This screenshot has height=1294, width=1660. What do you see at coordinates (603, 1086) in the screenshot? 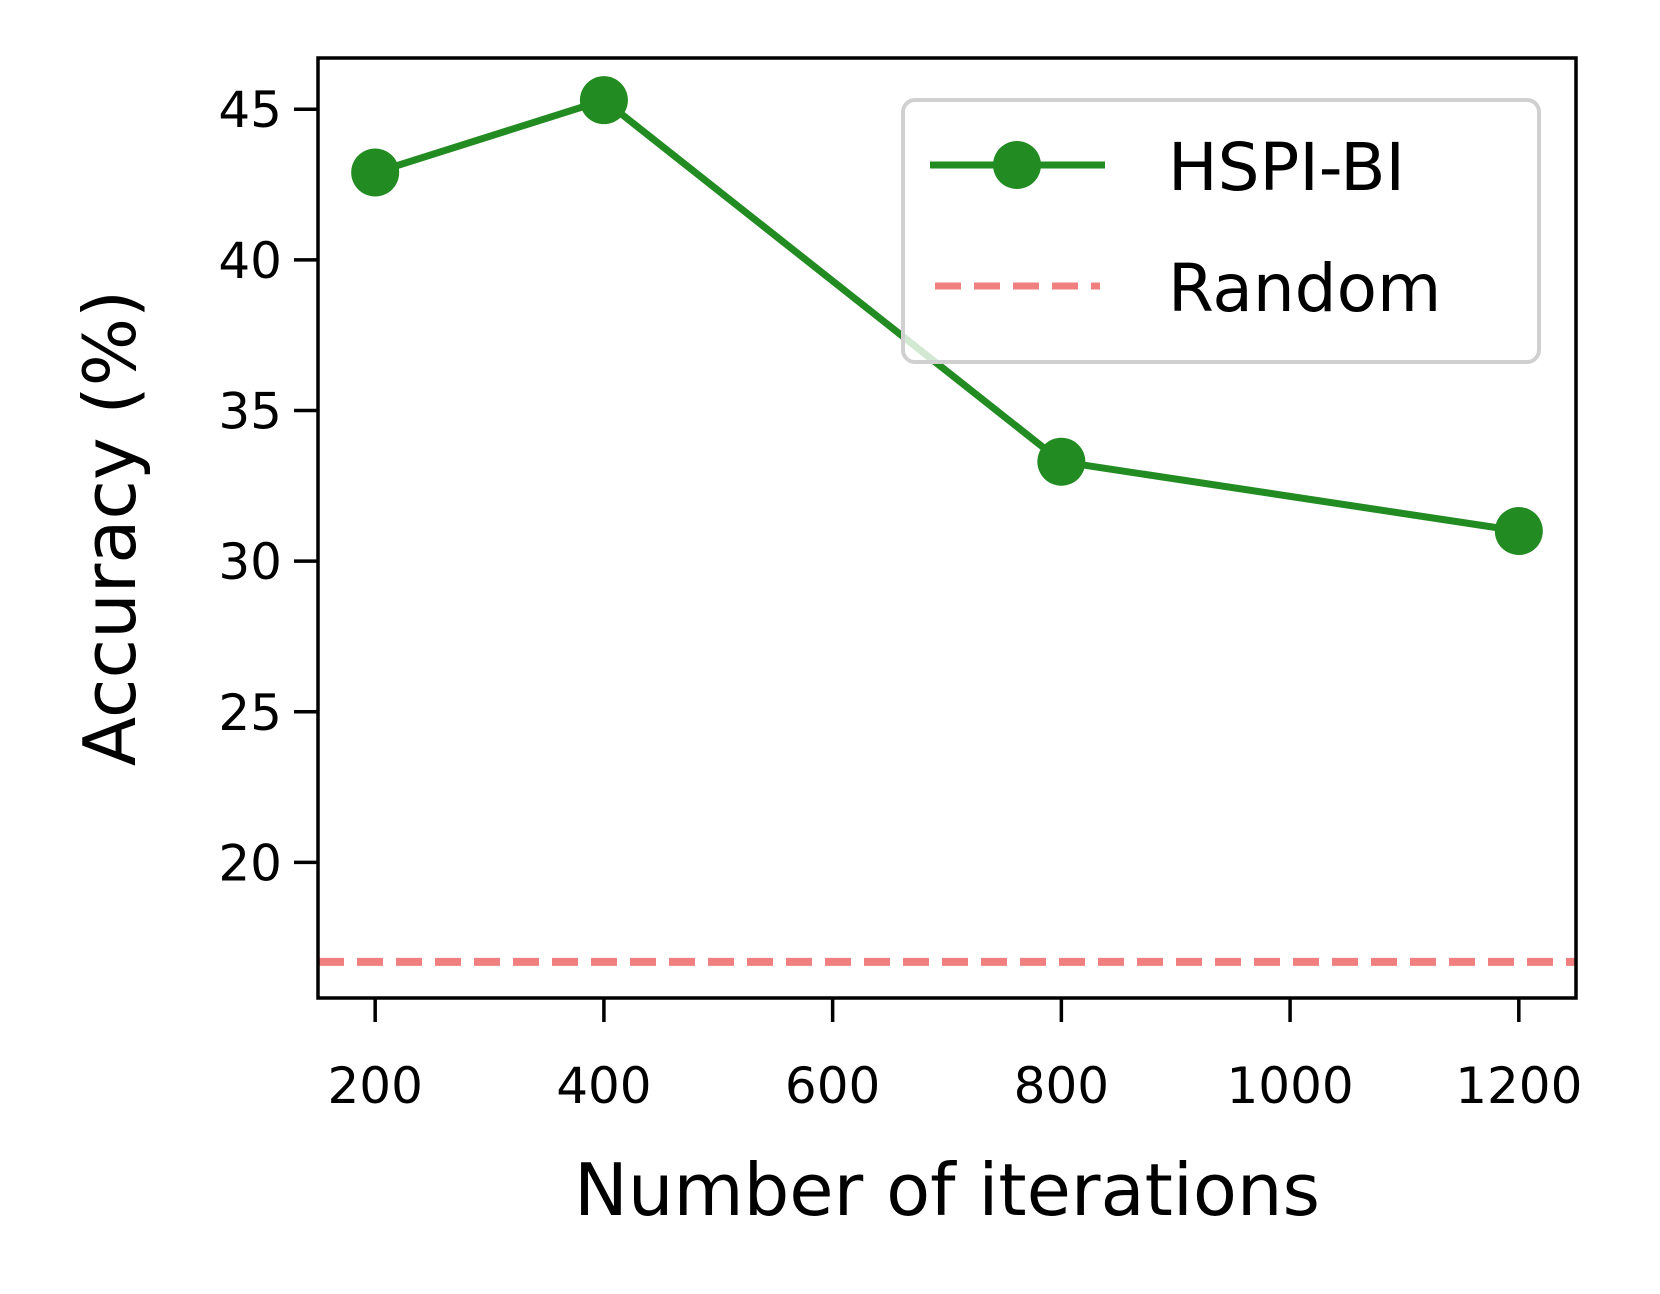
I see `x-tick-label: 400` at bounding box center [603, 1086].